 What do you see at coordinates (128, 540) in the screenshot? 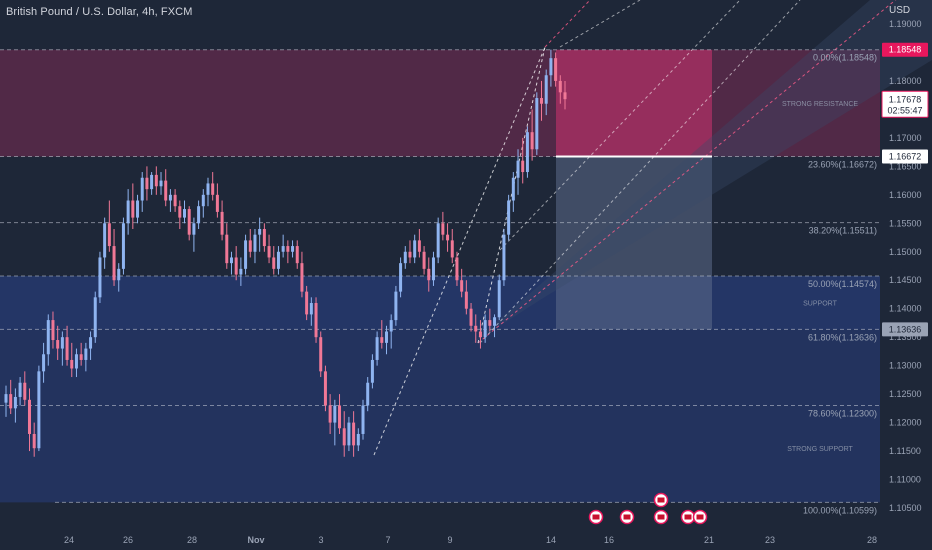
I see `time-tick-label: 26` at bounding box center [128, 540].